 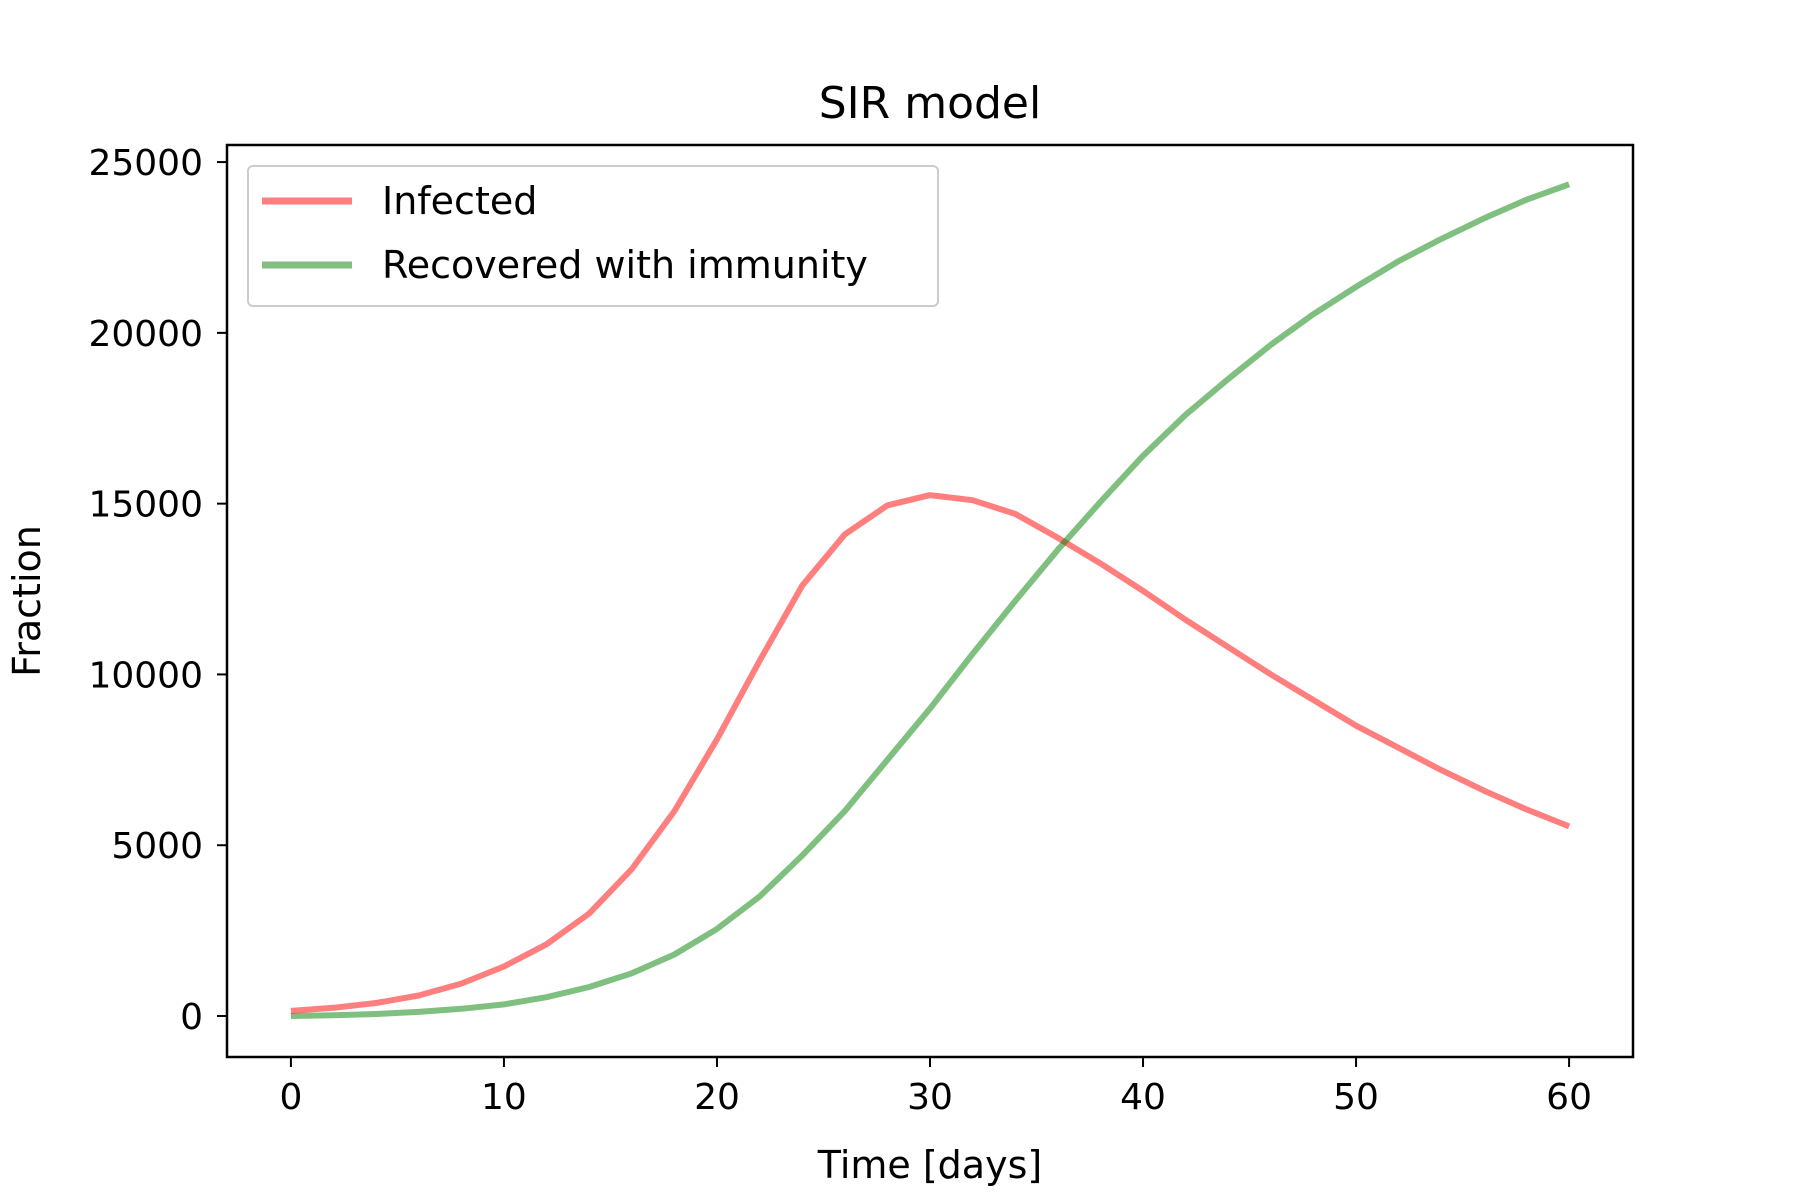 I want to click on y-tick-label: 25000, so click(x=145, y=163).